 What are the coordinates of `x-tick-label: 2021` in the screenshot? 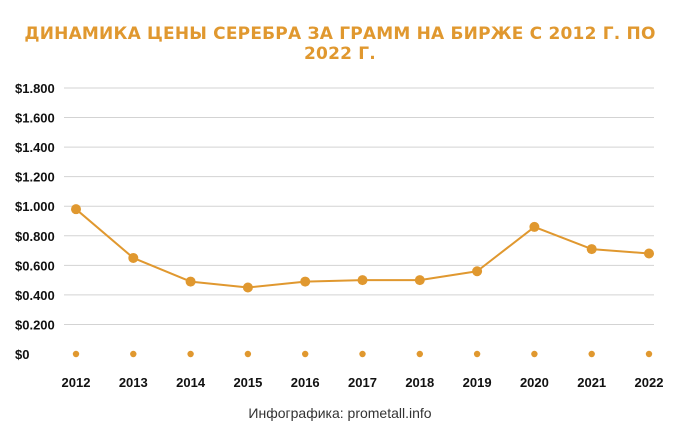 It's located at (591, 382).